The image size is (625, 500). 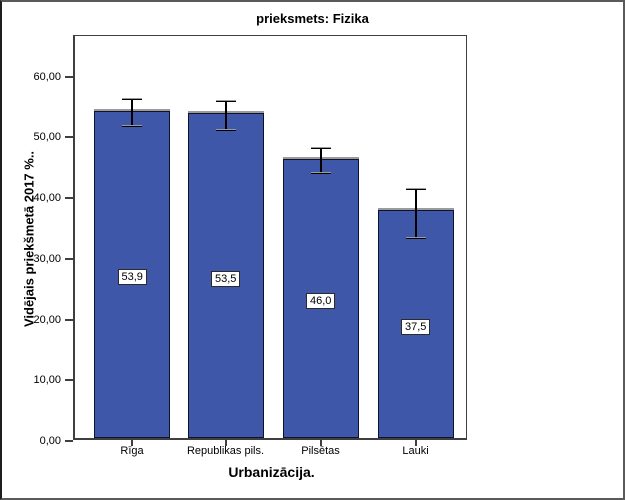 I want to click on bar-value-label: 53,9, so click(x=132, y=277).